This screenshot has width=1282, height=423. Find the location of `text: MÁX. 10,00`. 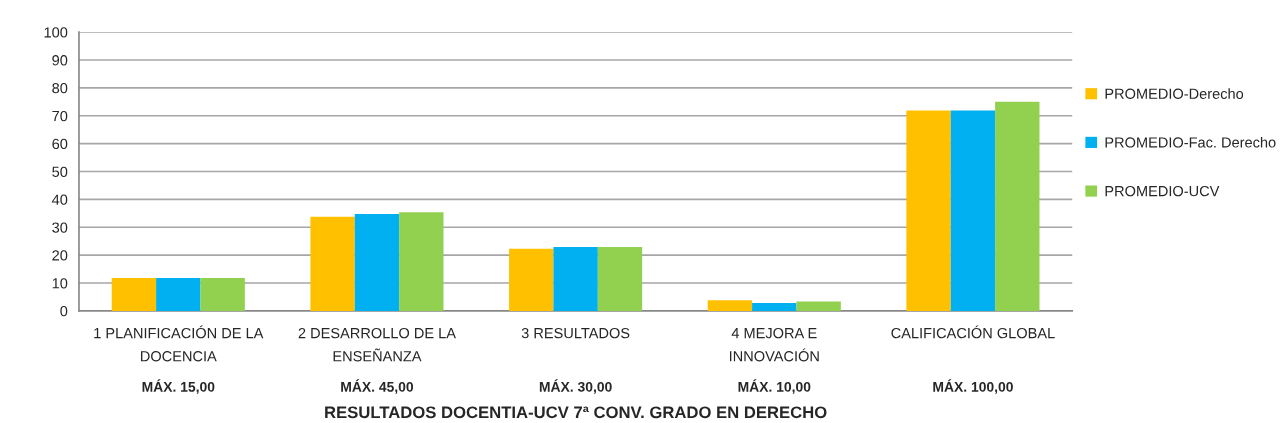

text: MÁX. 10,00 is located at coordinates (774, 386).